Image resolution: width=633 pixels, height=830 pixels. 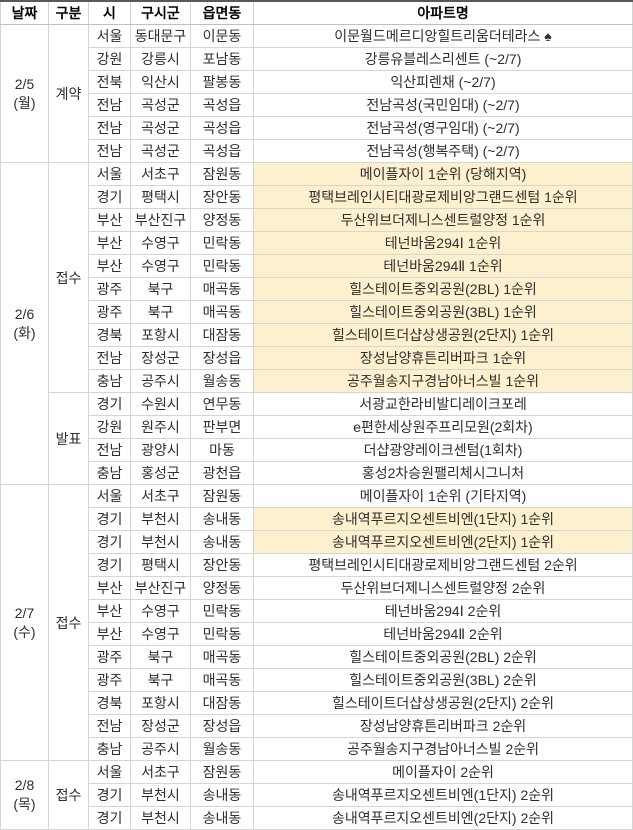 What do you see at coordinates (160, 726) in the screenshot?
I see `district-cell: 장성군` at bounding box center [160, 726].